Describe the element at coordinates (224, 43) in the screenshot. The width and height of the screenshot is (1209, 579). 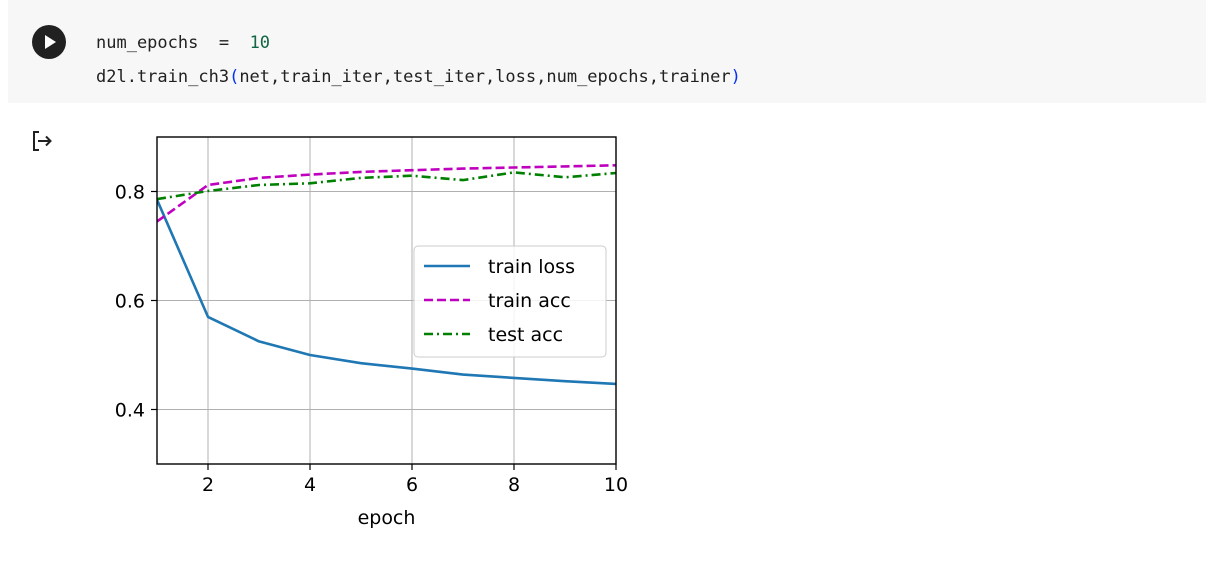
I see `code-token: =` at that location.